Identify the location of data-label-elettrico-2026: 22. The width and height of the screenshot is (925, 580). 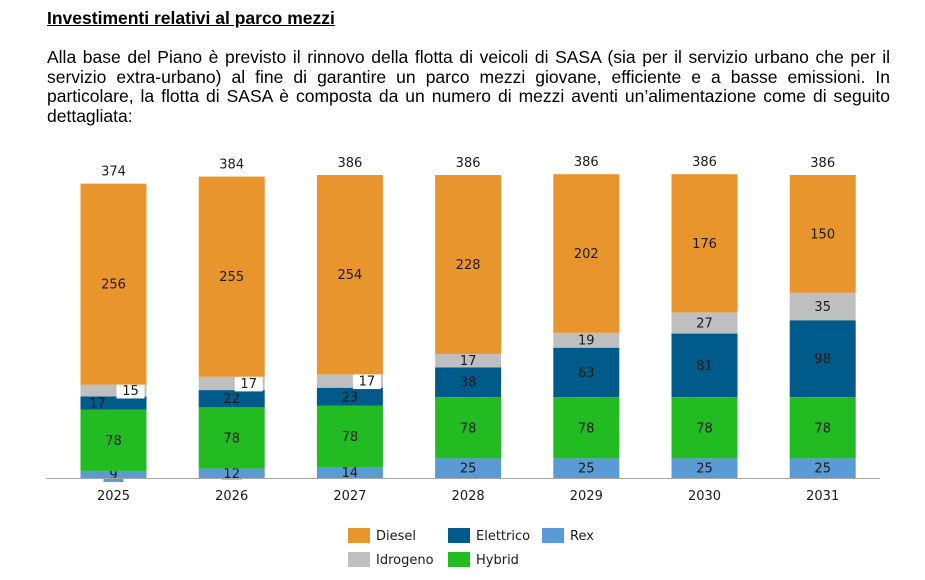
(231, 399).